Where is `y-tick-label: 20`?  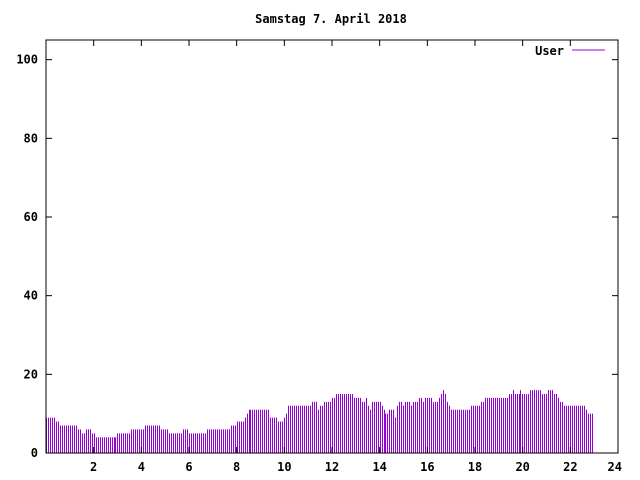 y-tick-label: 20 is located at coordinates (31, 374).